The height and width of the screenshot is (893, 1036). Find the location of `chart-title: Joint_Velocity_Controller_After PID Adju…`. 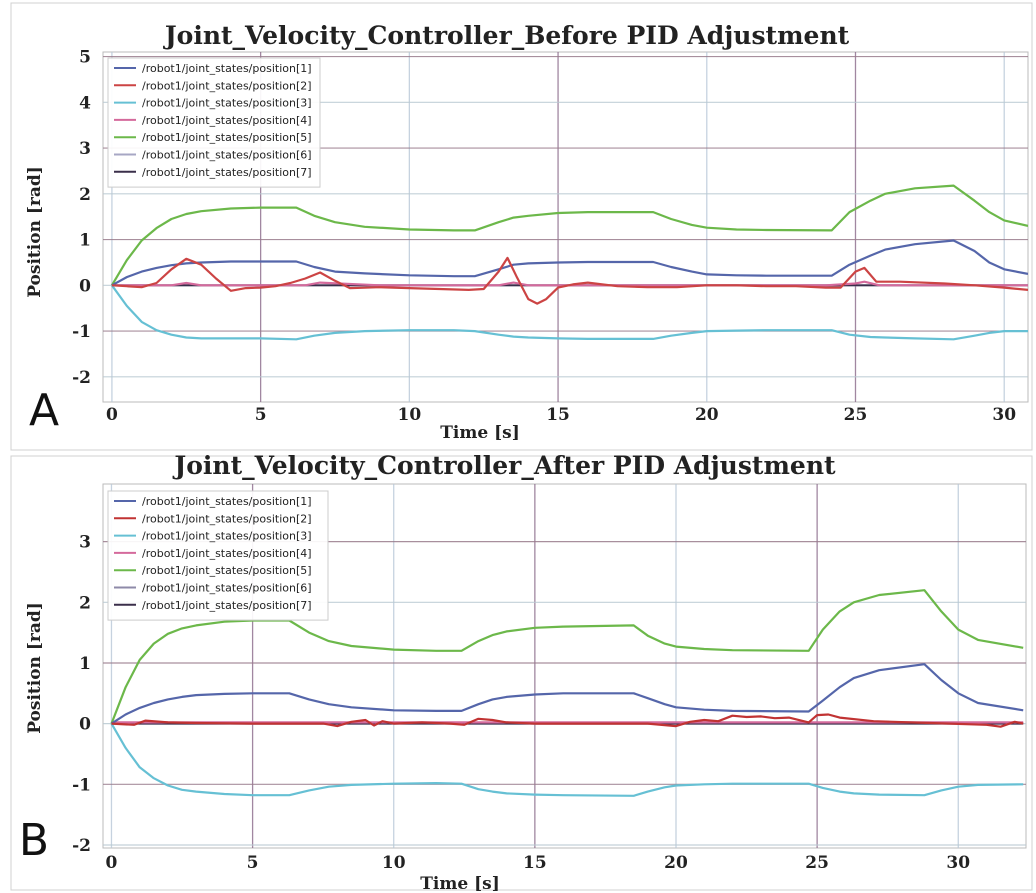

chart-title: Joint_Velocity_Controller_After PID Adju… is located at coordinates (504, 465).